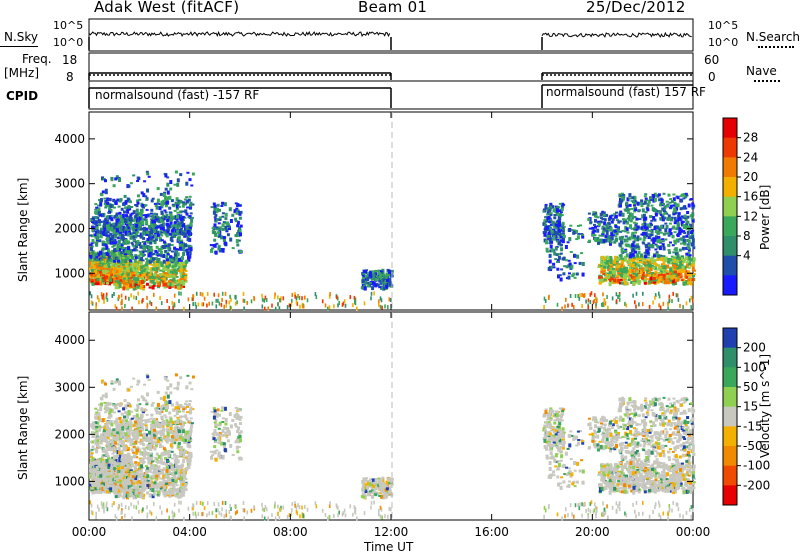  Describe the element at coordinates (177, 95) in the screenshot. I see `cpid-left-text: normalsound (fast) -157 RF` at that location.